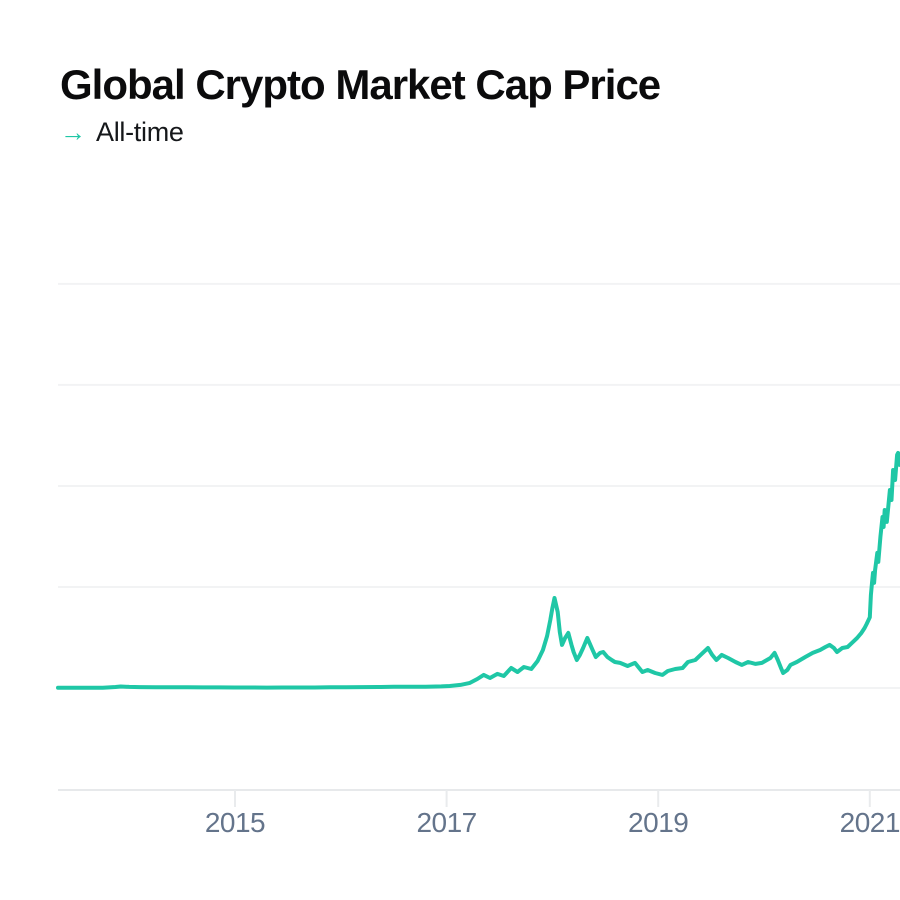  Describe the element at coordinates (870, 822) in the screenshot. I see `x-axis-label: 2021` at that location.